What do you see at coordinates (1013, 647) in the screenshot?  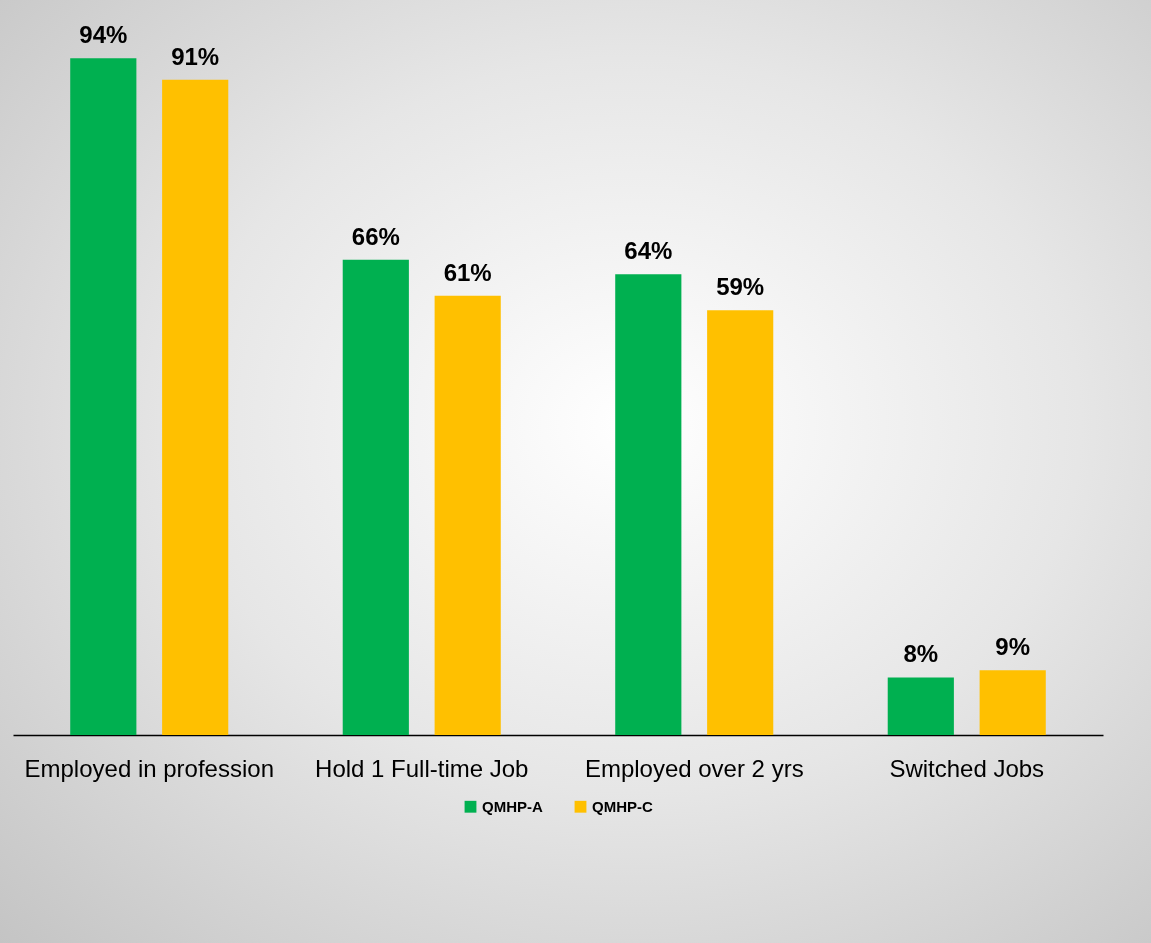 I see `data-label: 9%` at bounding box center [1013, 647].